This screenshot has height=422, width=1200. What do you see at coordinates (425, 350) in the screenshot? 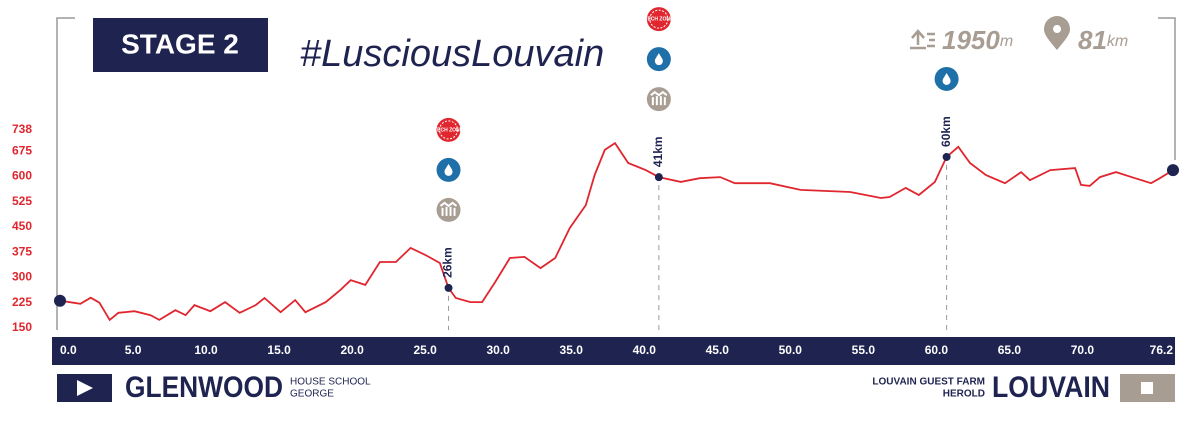
I see `x-tick-label: 25.0` at bounding box center [425, 350].